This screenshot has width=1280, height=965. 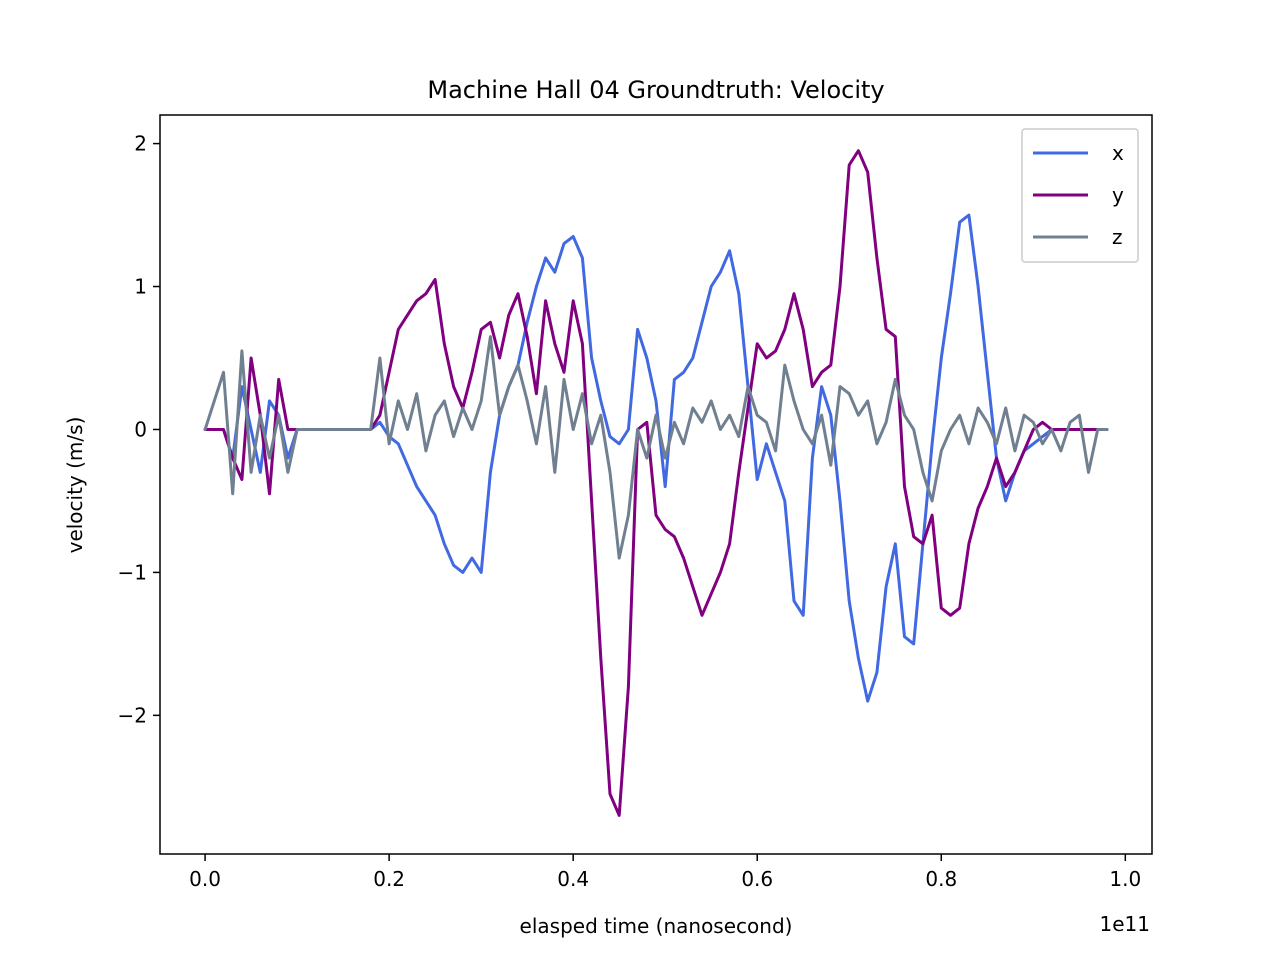 I want to click on x-tick-label: 0.8, so click(x=941, y=879).